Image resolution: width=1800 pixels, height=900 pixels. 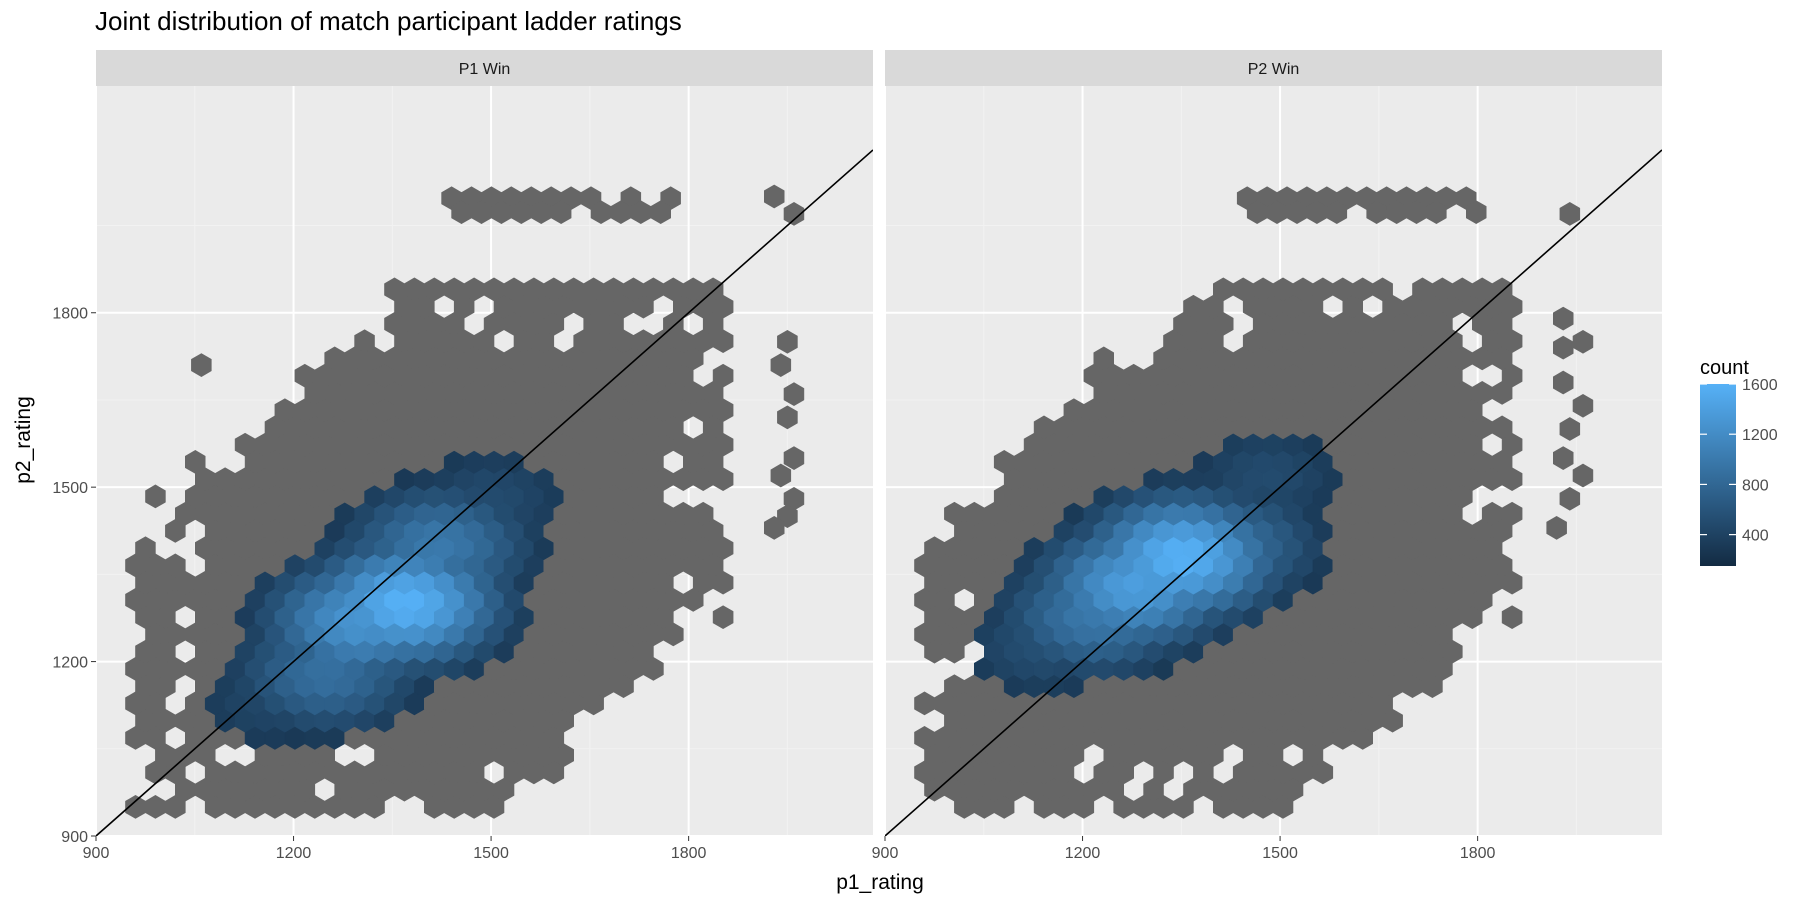 I want to click on facet-strip-label: P2 Win, so click(x=1274, y=69).